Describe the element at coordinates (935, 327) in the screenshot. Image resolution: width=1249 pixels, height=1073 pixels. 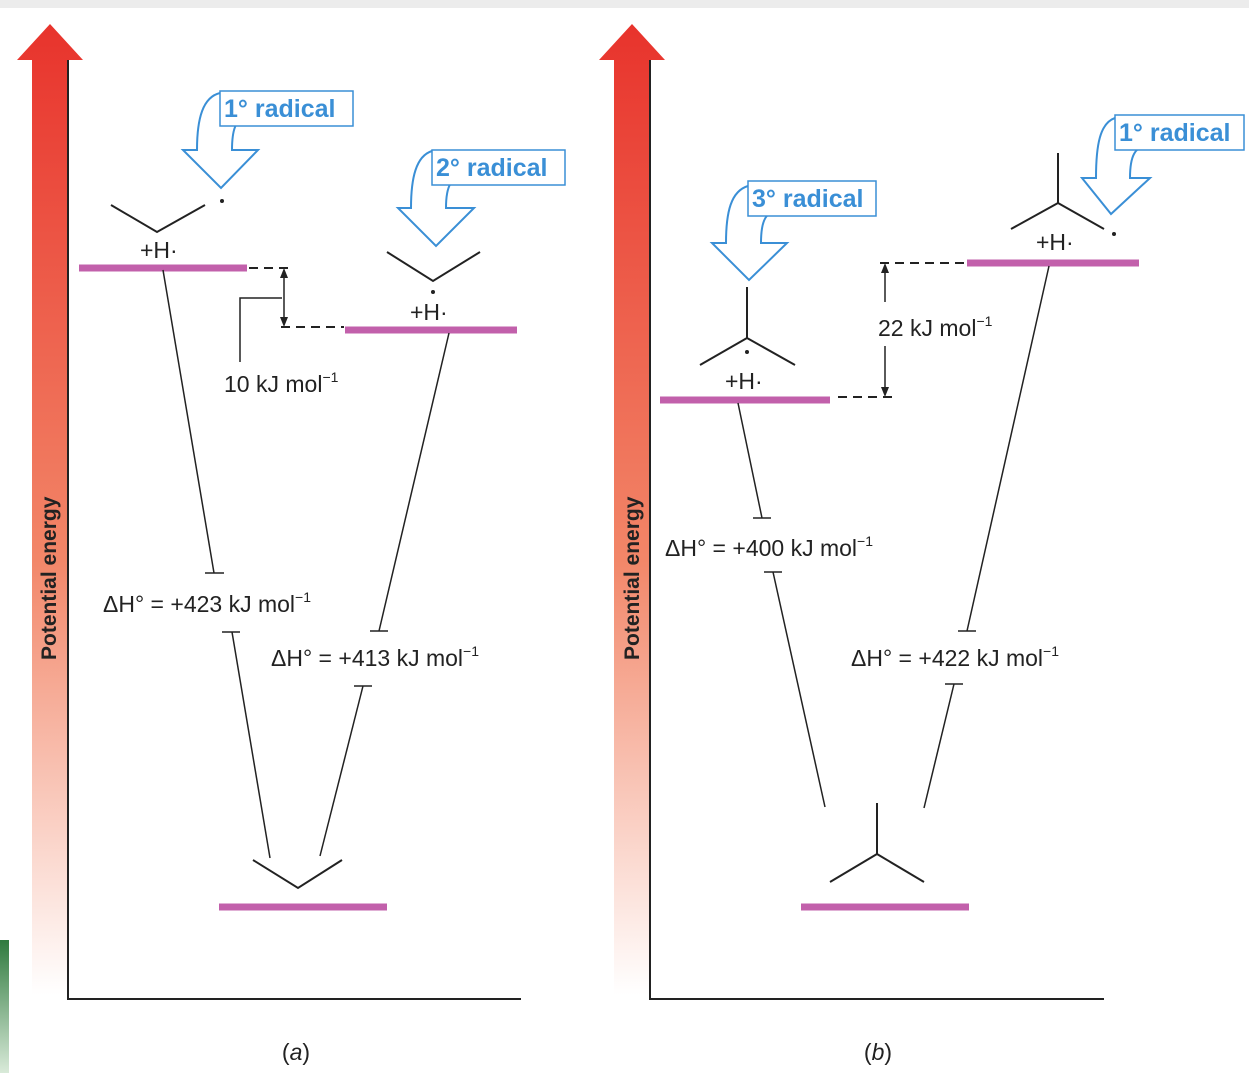
I see `gap-label-b: 22 kJ mol−1` at that location.